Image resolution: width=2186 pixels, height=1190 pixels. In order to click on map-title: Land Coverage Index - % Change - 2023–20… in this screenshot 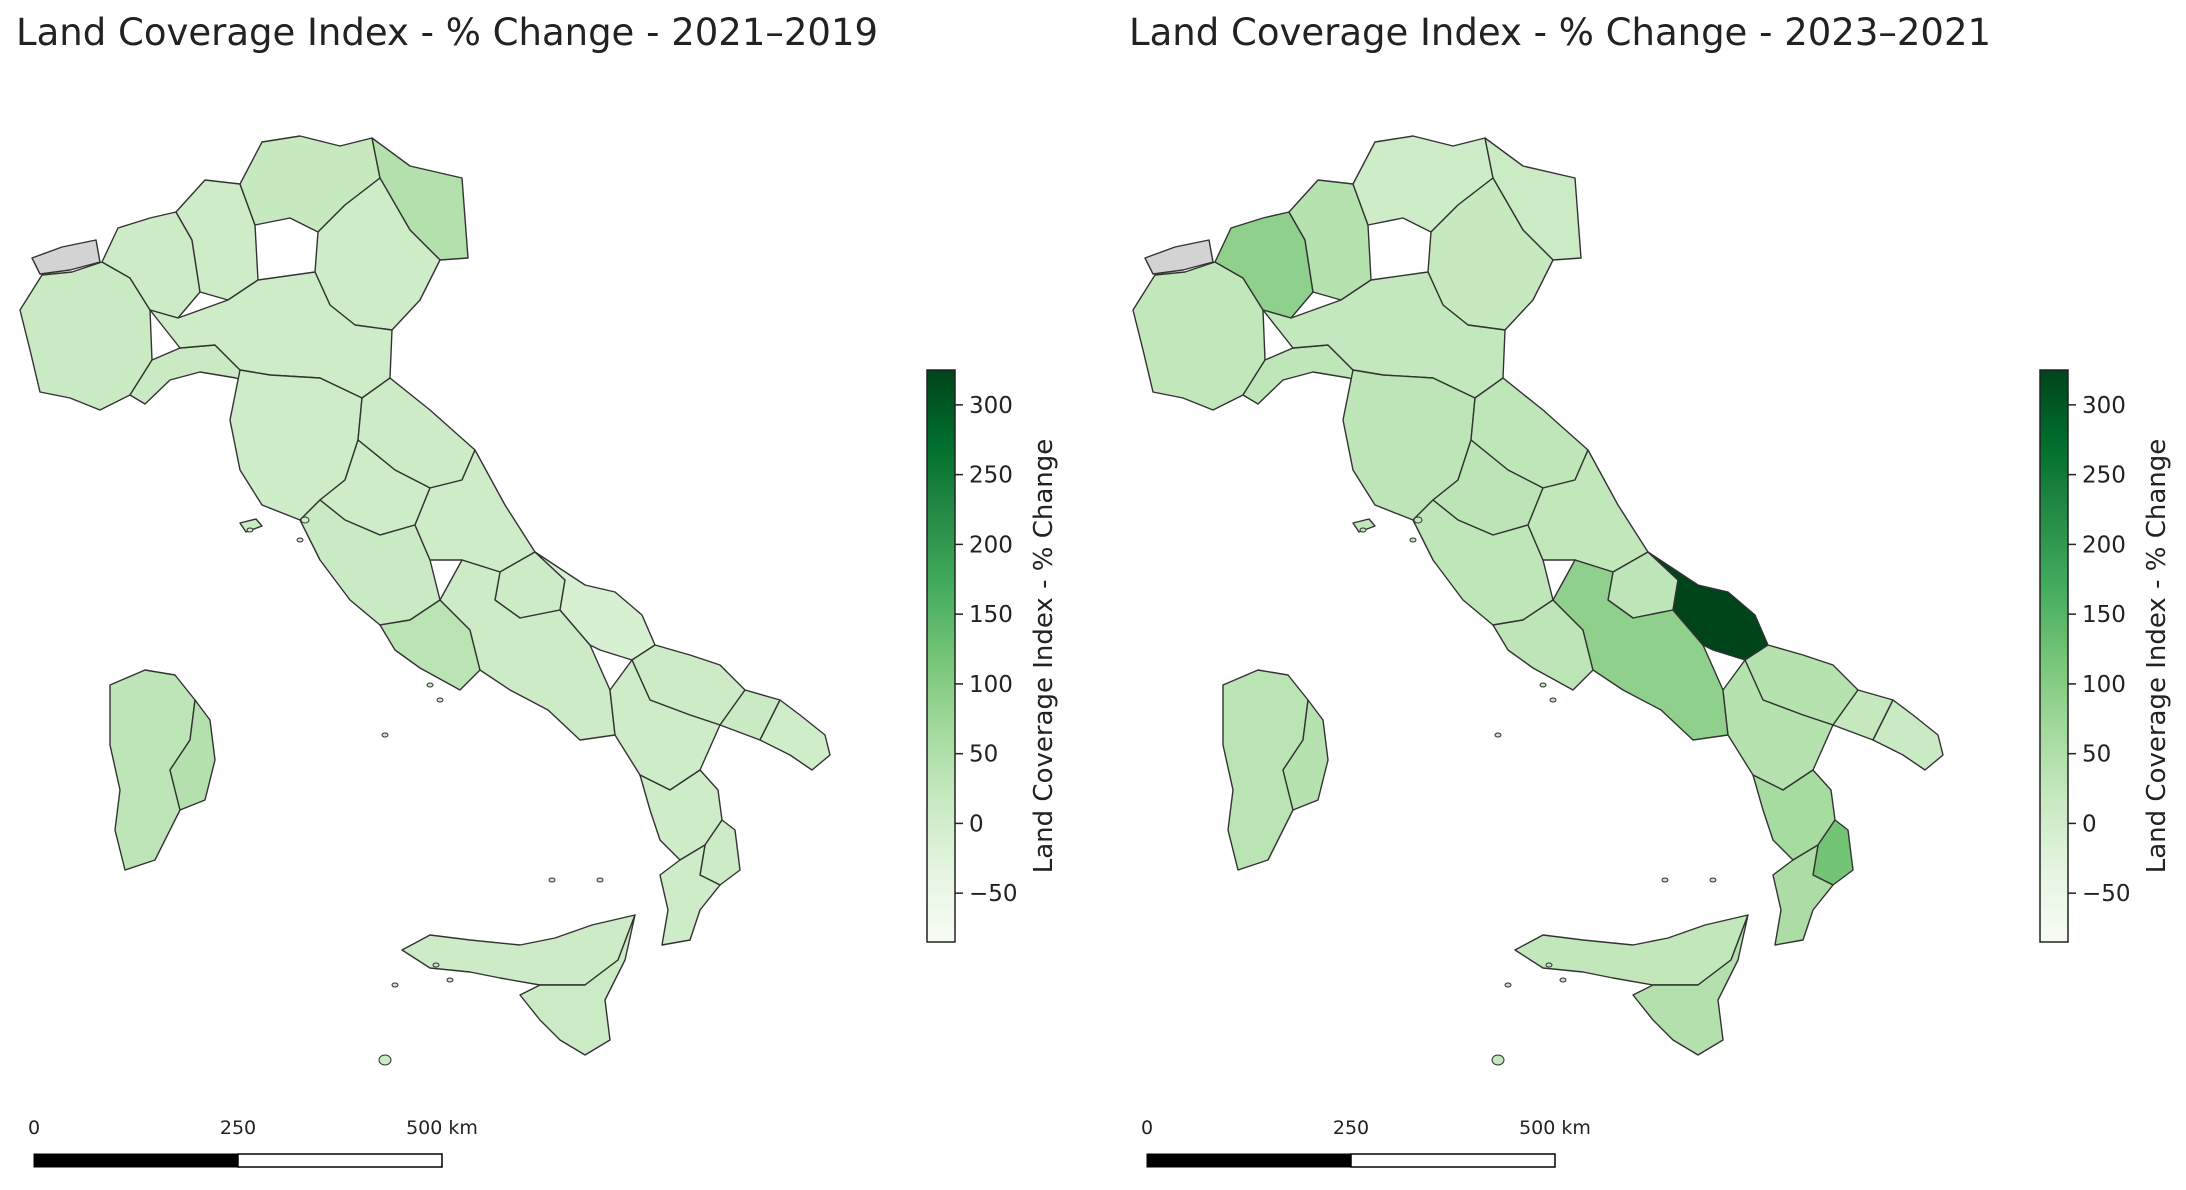, I will do `click(1560, 32)`.